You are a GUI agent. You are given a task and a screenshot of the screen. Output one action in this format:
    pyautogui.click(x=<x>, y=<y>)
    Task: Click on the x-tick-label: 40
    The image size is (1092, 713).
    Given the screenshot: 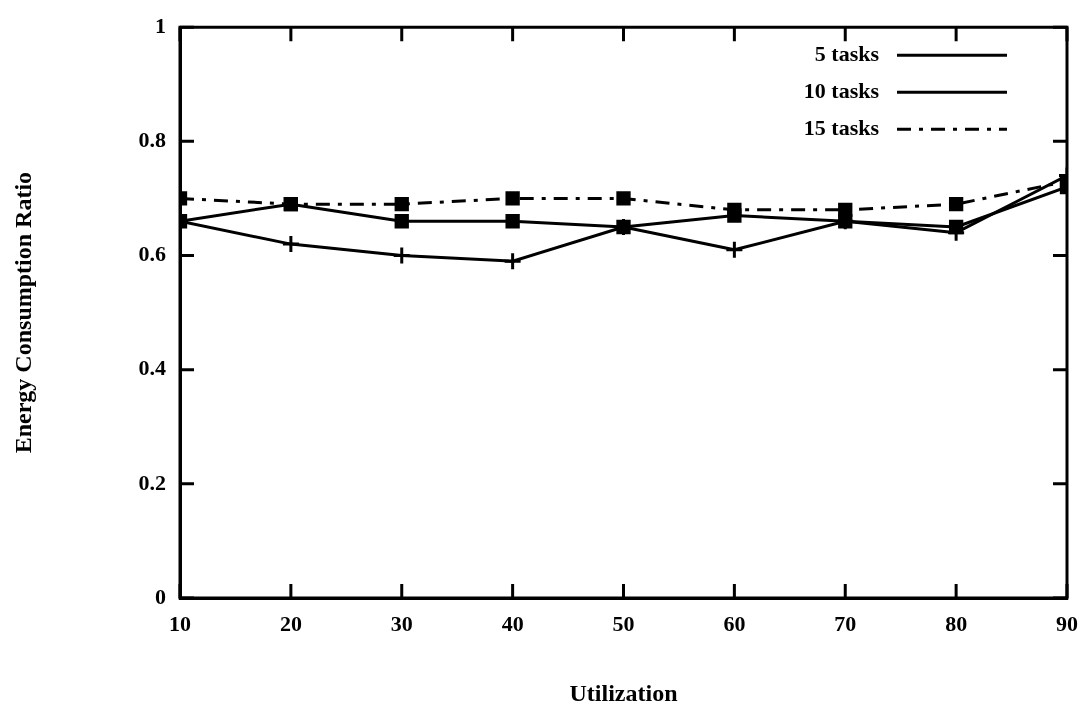 What is the action you would take?
    pyautogui.click(x=512, y=623)
    